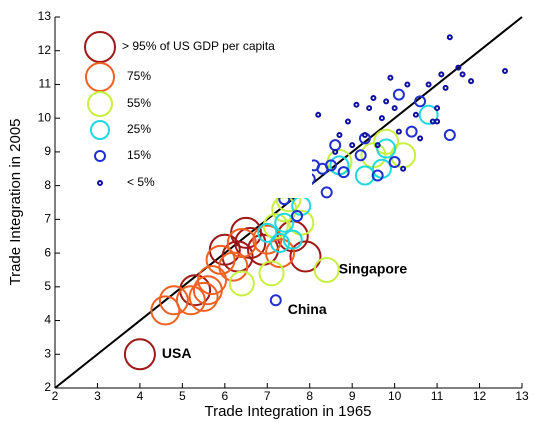 This screenshot has width=534, height=423. Describe the element at coordinates (15, 201) in the screenshot. I see `y-axis-title: Trade Integration in 2005` at that location.